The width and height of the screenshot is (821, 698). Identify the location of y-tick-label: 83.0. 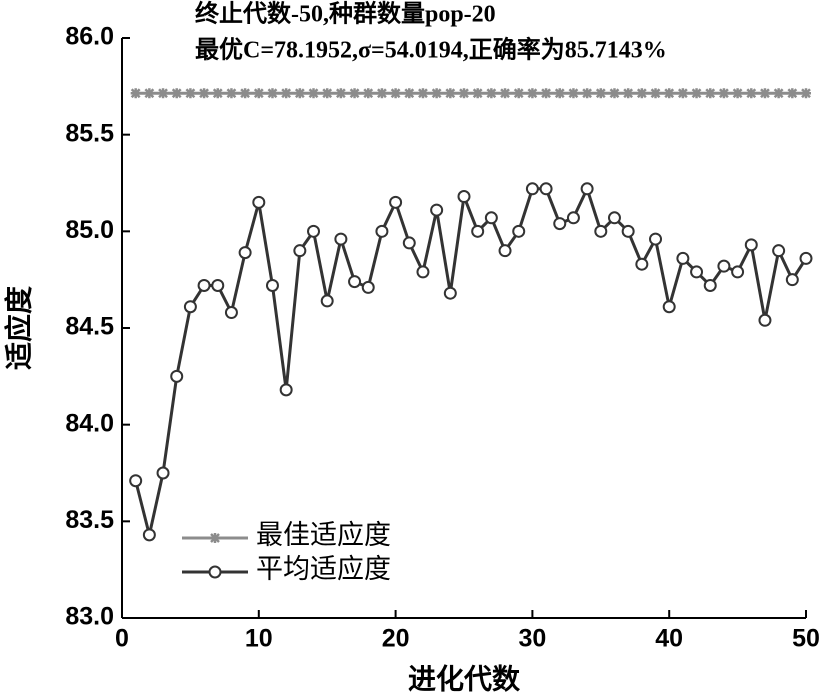
(89, 617).